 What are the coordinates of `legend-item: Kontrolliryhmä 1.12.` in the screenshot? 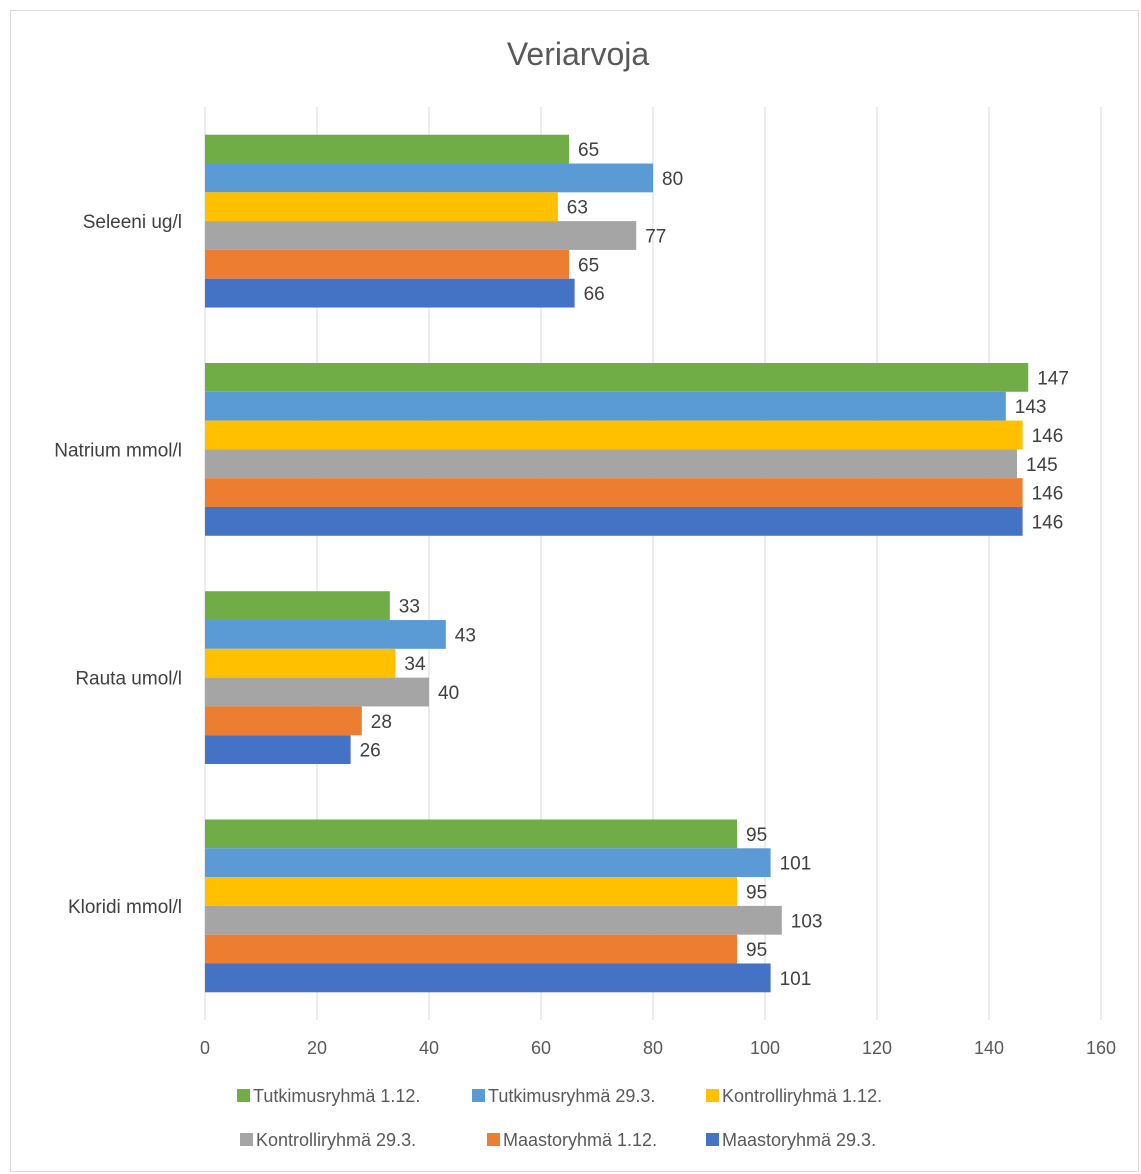 It's located at (794, 1096).